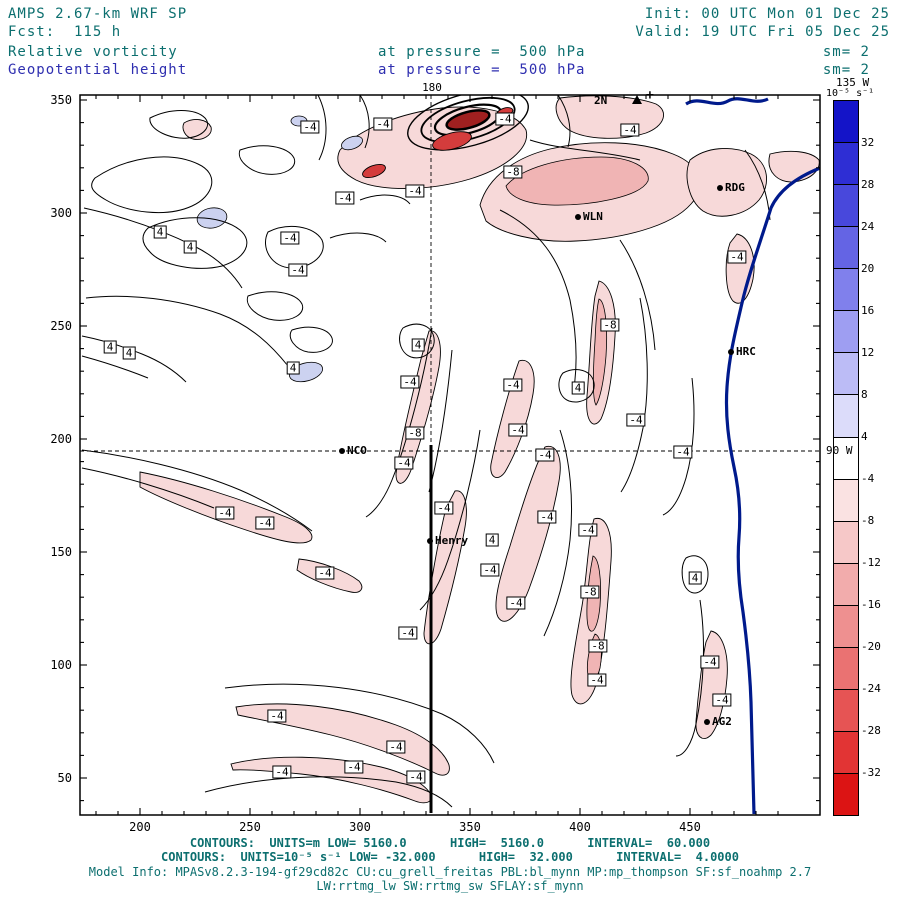 This screenshot has width=900, height=900. What do you see at coordinates (432, 87) in the screenshot?
I see `meridian-label-180: 180` at bounding box center [432, 87].